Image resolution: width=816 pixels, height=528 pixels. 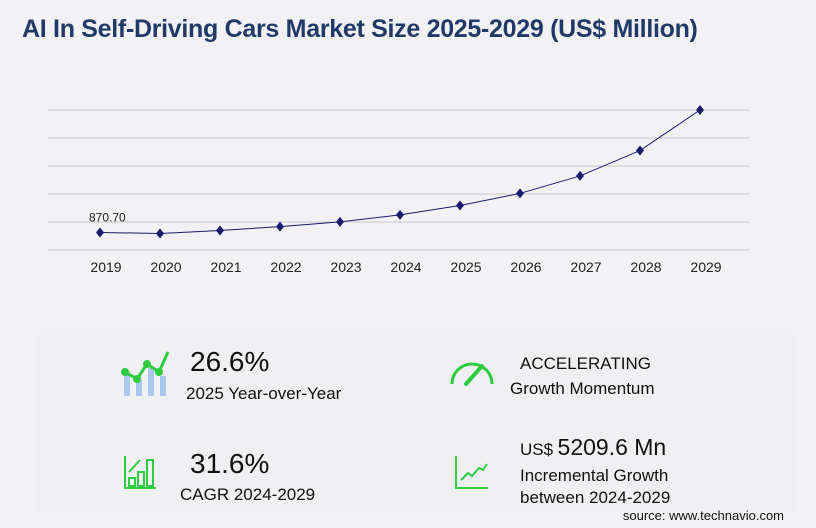 I want to click on cagr-value: 31.6%, so click(x=230, y=463).